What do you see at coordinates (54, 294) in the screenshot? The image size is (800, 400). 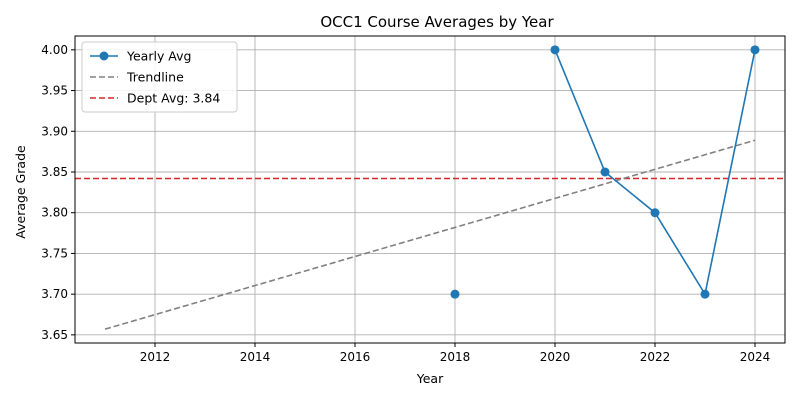 I see `y-tick-label: 3.70` at bounding box center [54, 294].